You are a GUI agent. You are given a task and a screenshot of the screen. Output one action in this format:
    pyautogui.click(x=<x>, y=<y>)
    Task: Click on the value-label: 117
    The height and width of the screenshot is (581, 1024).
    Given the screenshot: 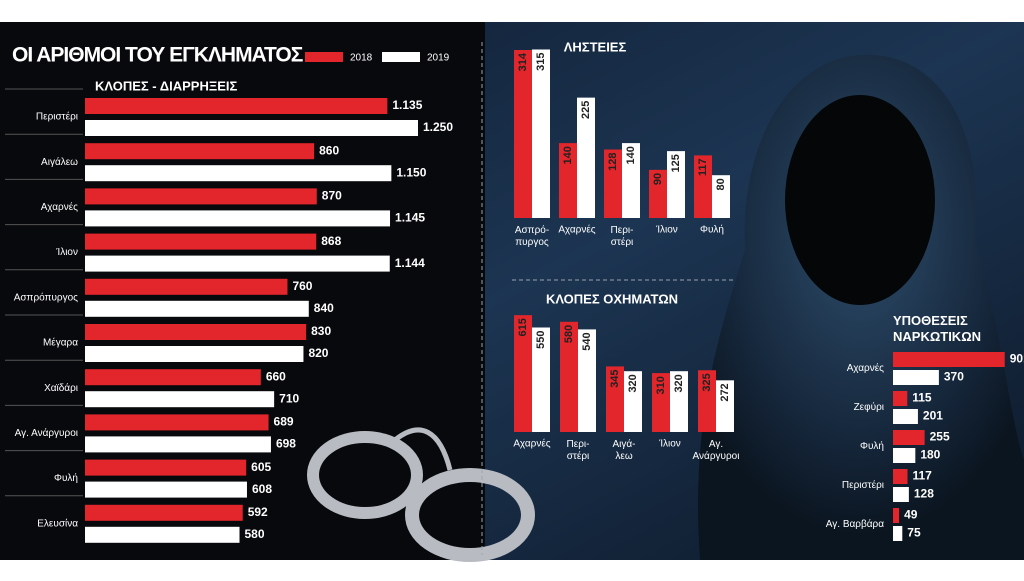 What is the action you would take?
    pyautogui.click(x=923, y=476)
    